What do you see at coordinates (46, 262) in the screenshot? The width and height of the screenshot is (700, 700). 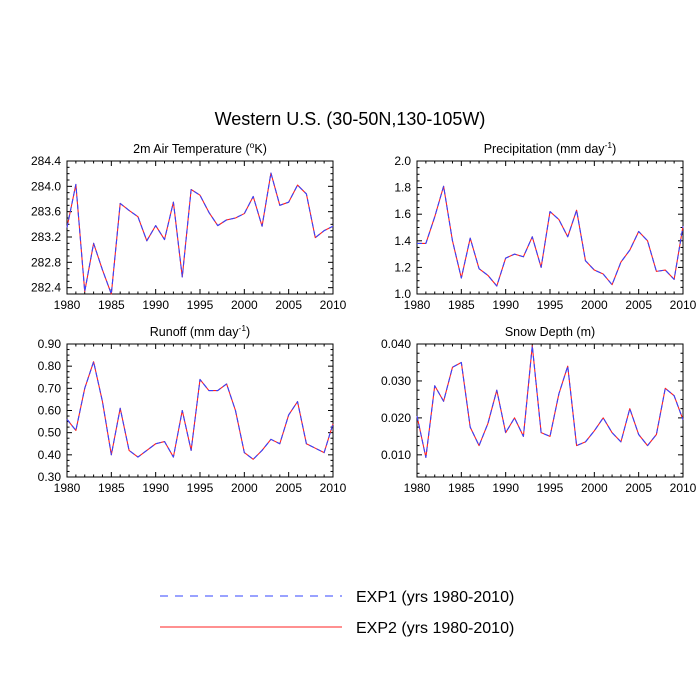 I see `y-tick-label: 282.8` at bounding box center [46, 262].